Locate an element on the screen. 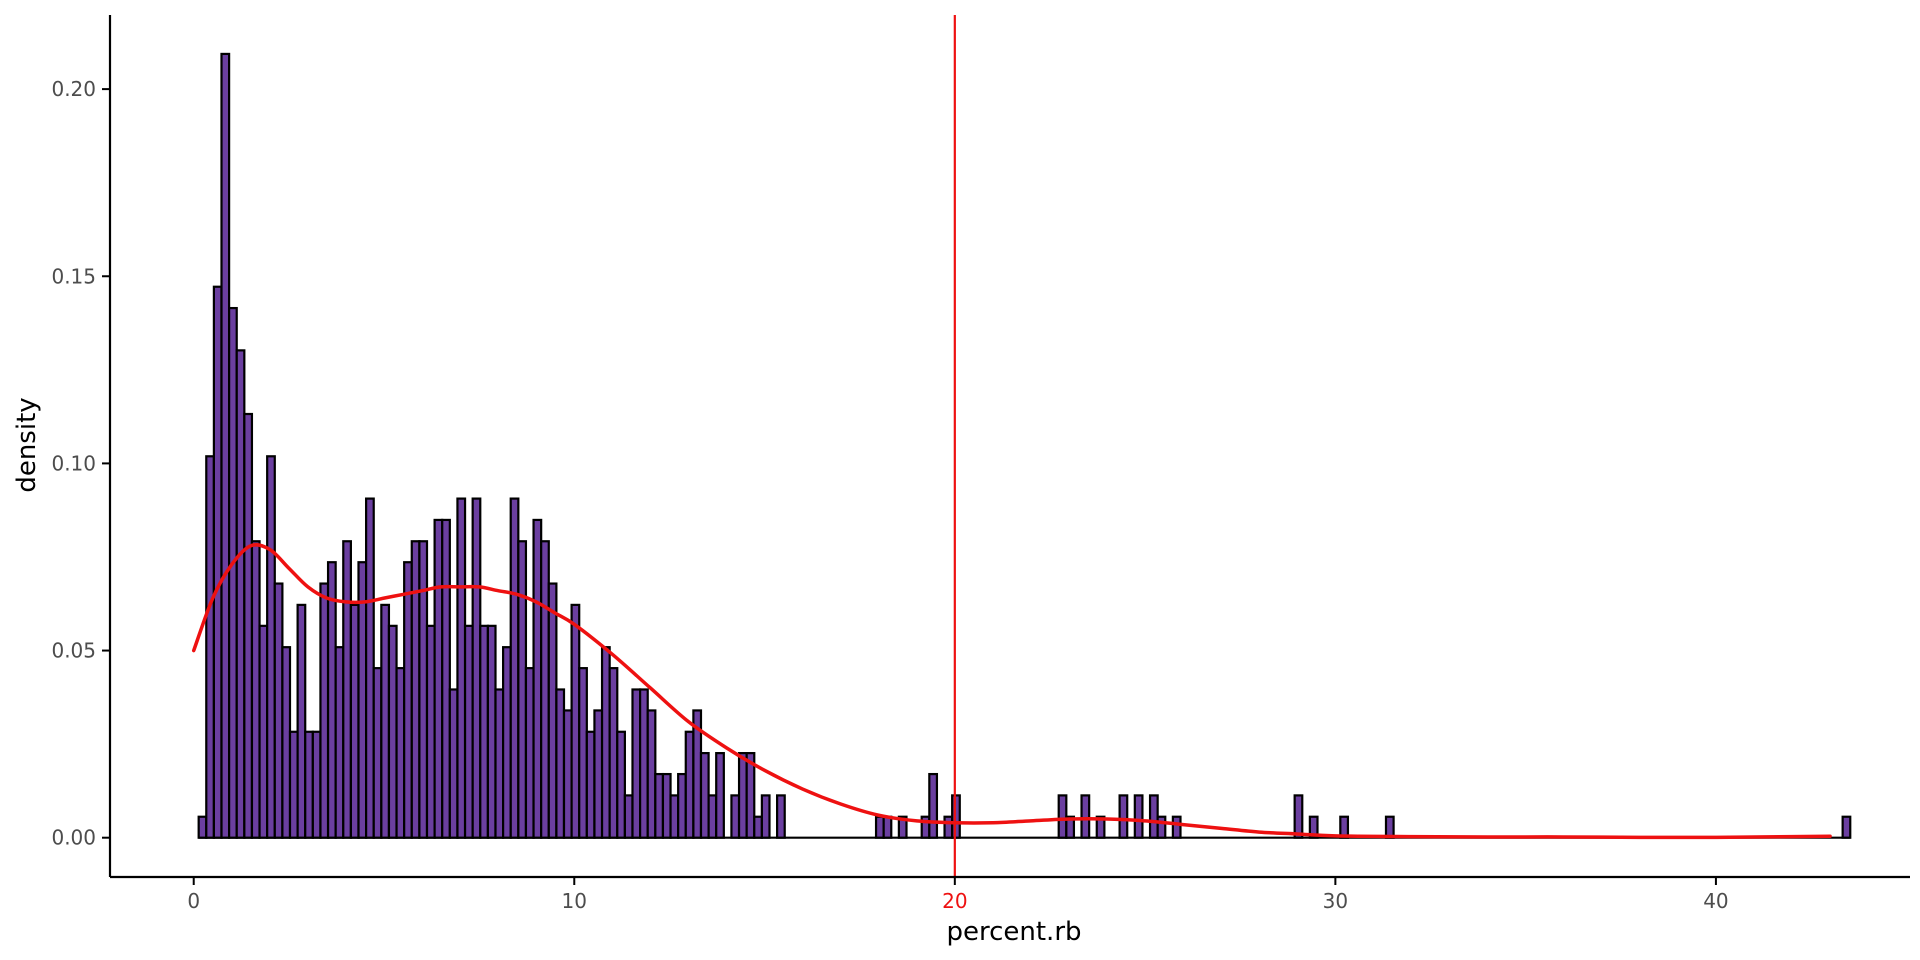 The width and height of the screenshot is (1920, 960). x-tick-label: 40 is located at coordinates (1715, 901).